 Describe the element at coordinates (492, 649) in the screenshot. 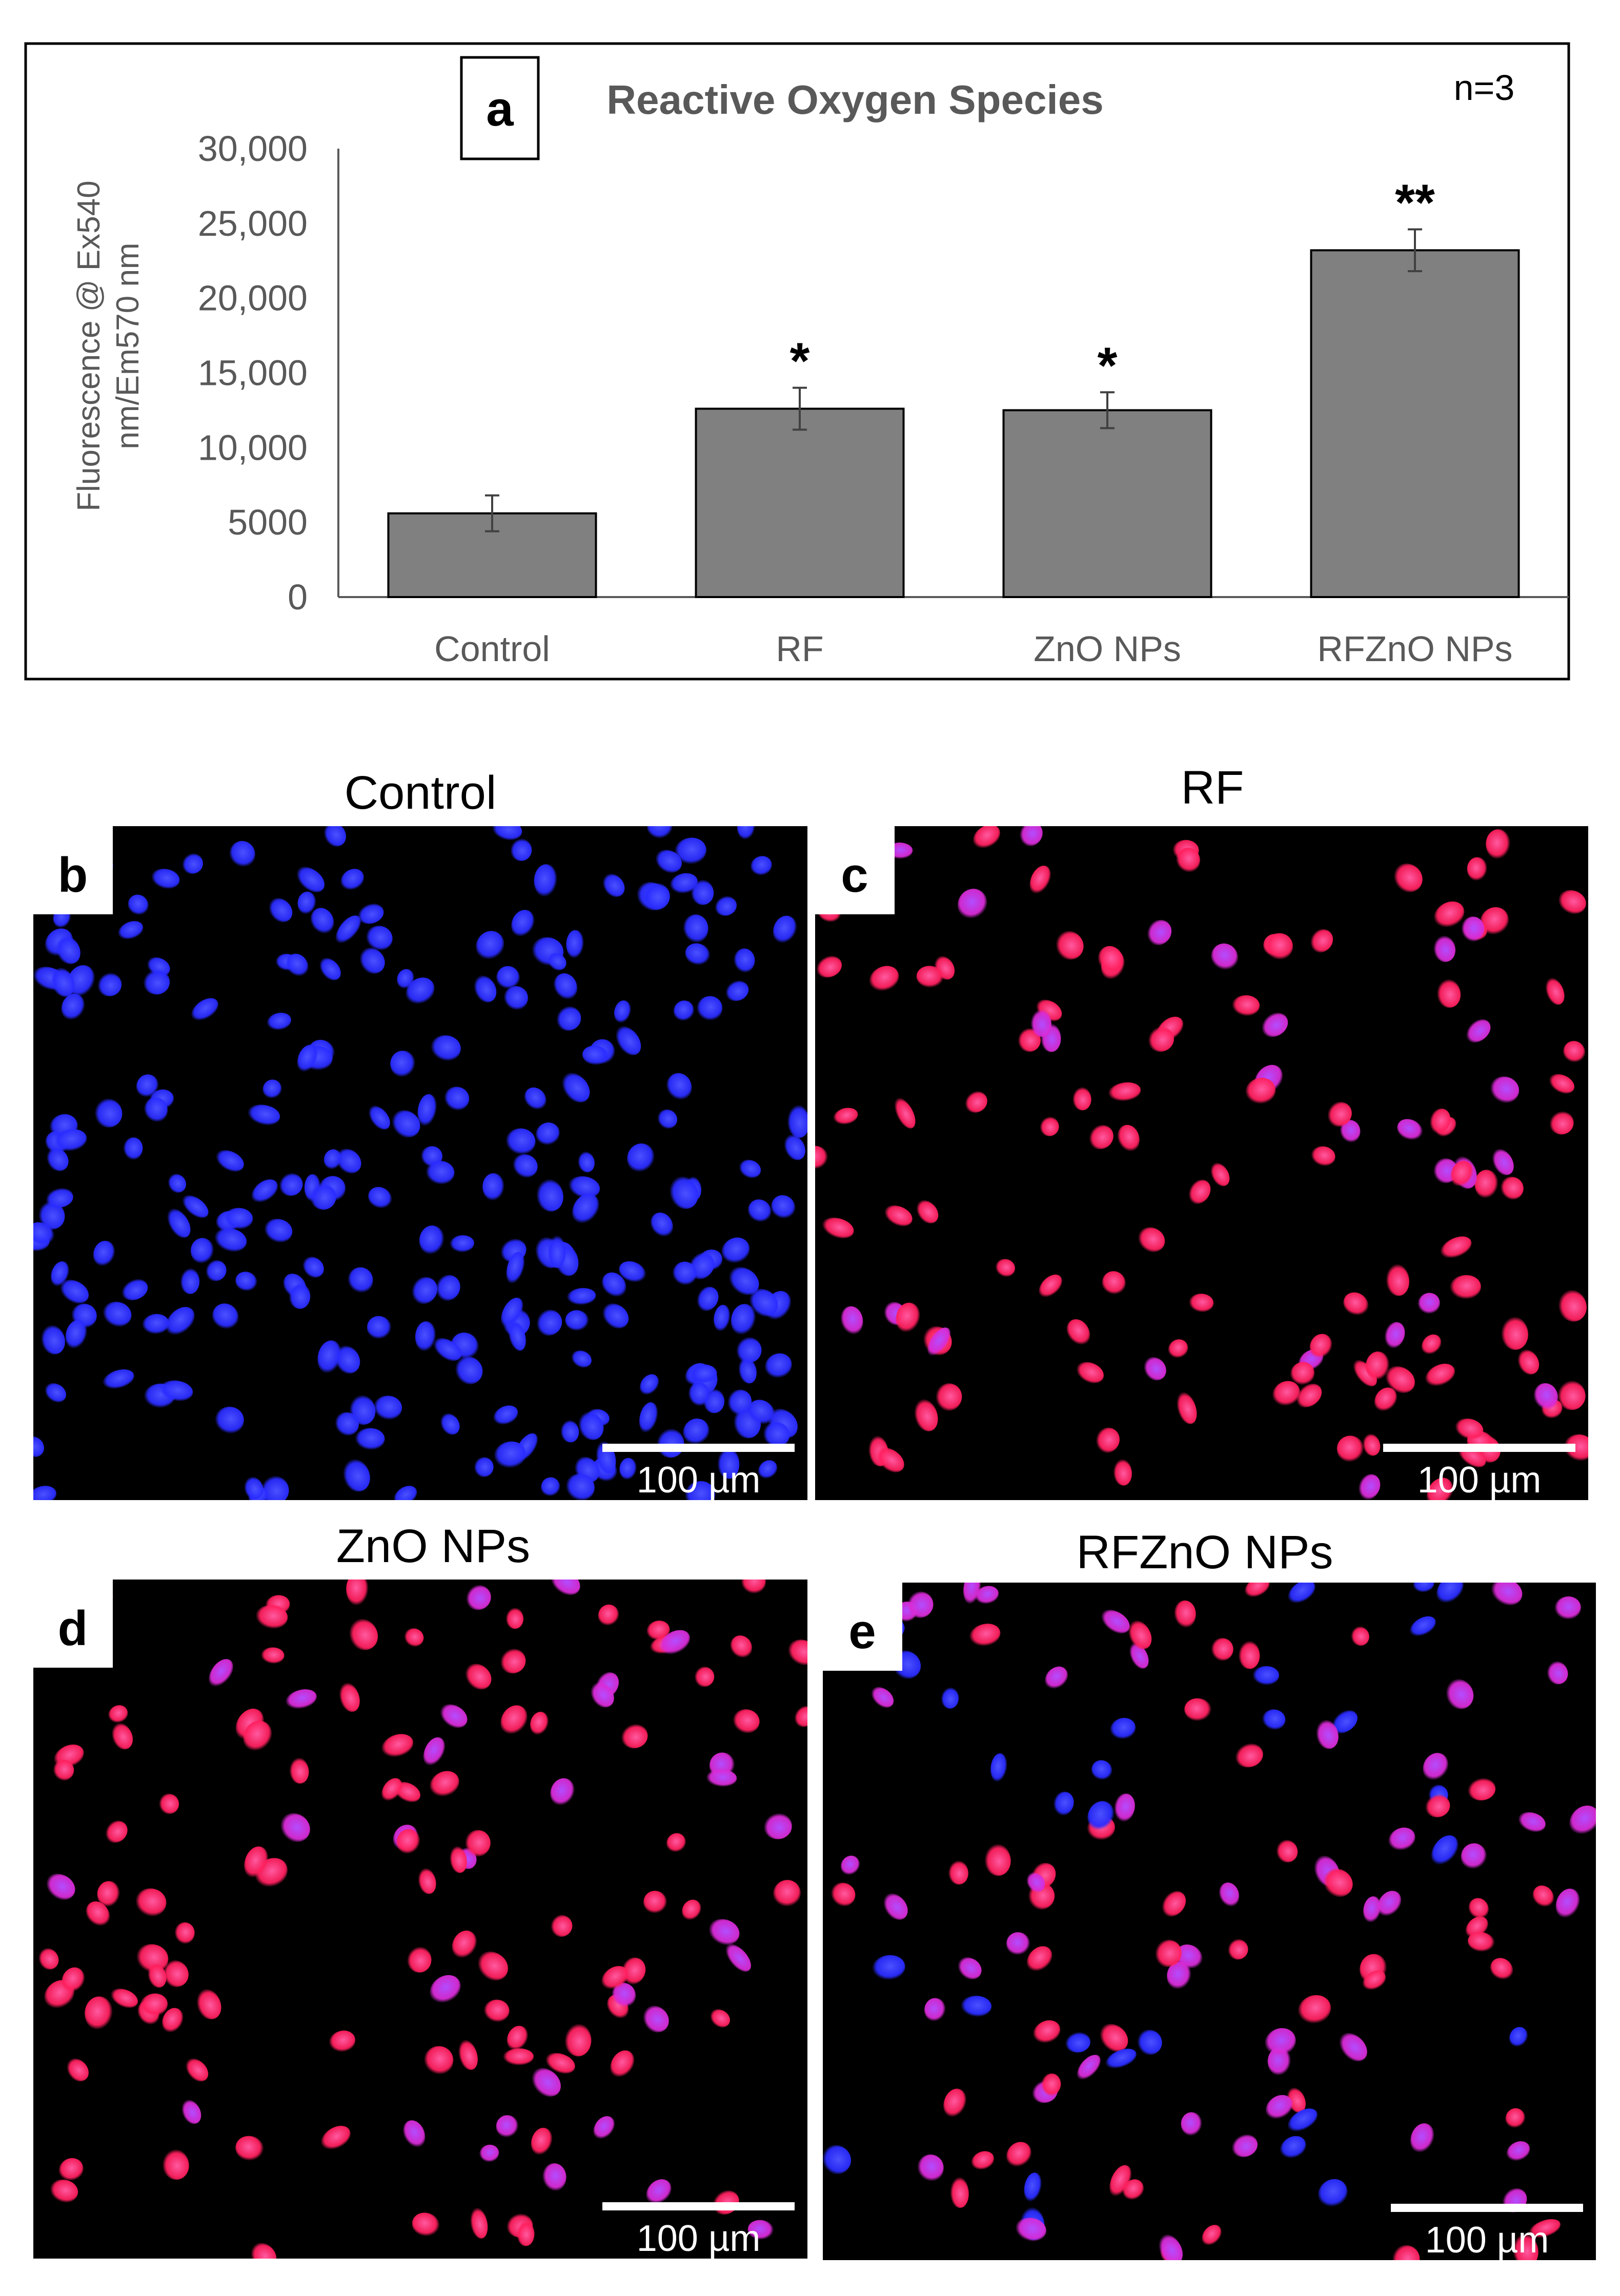

I see `category-label: Control` at that location.